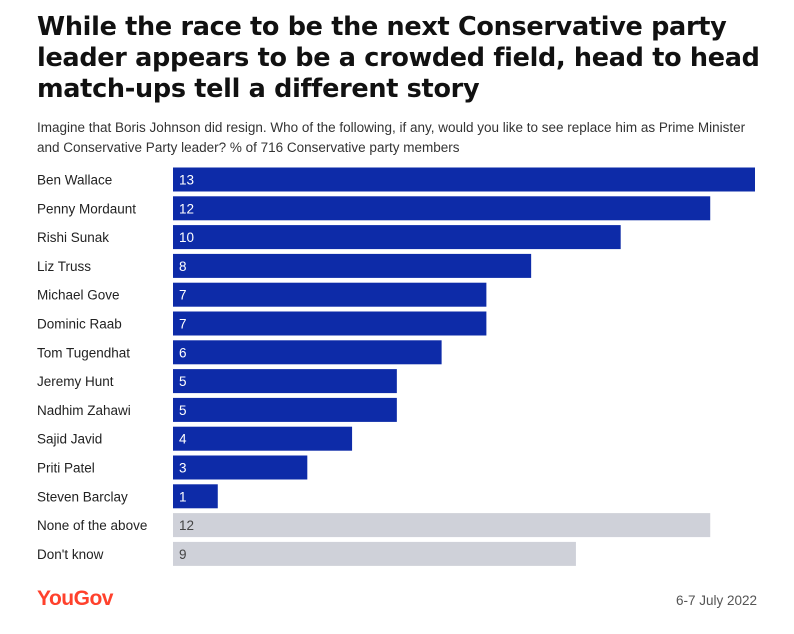  I want to click on category-label: Nadhim Zahawi, so click(84, 410).